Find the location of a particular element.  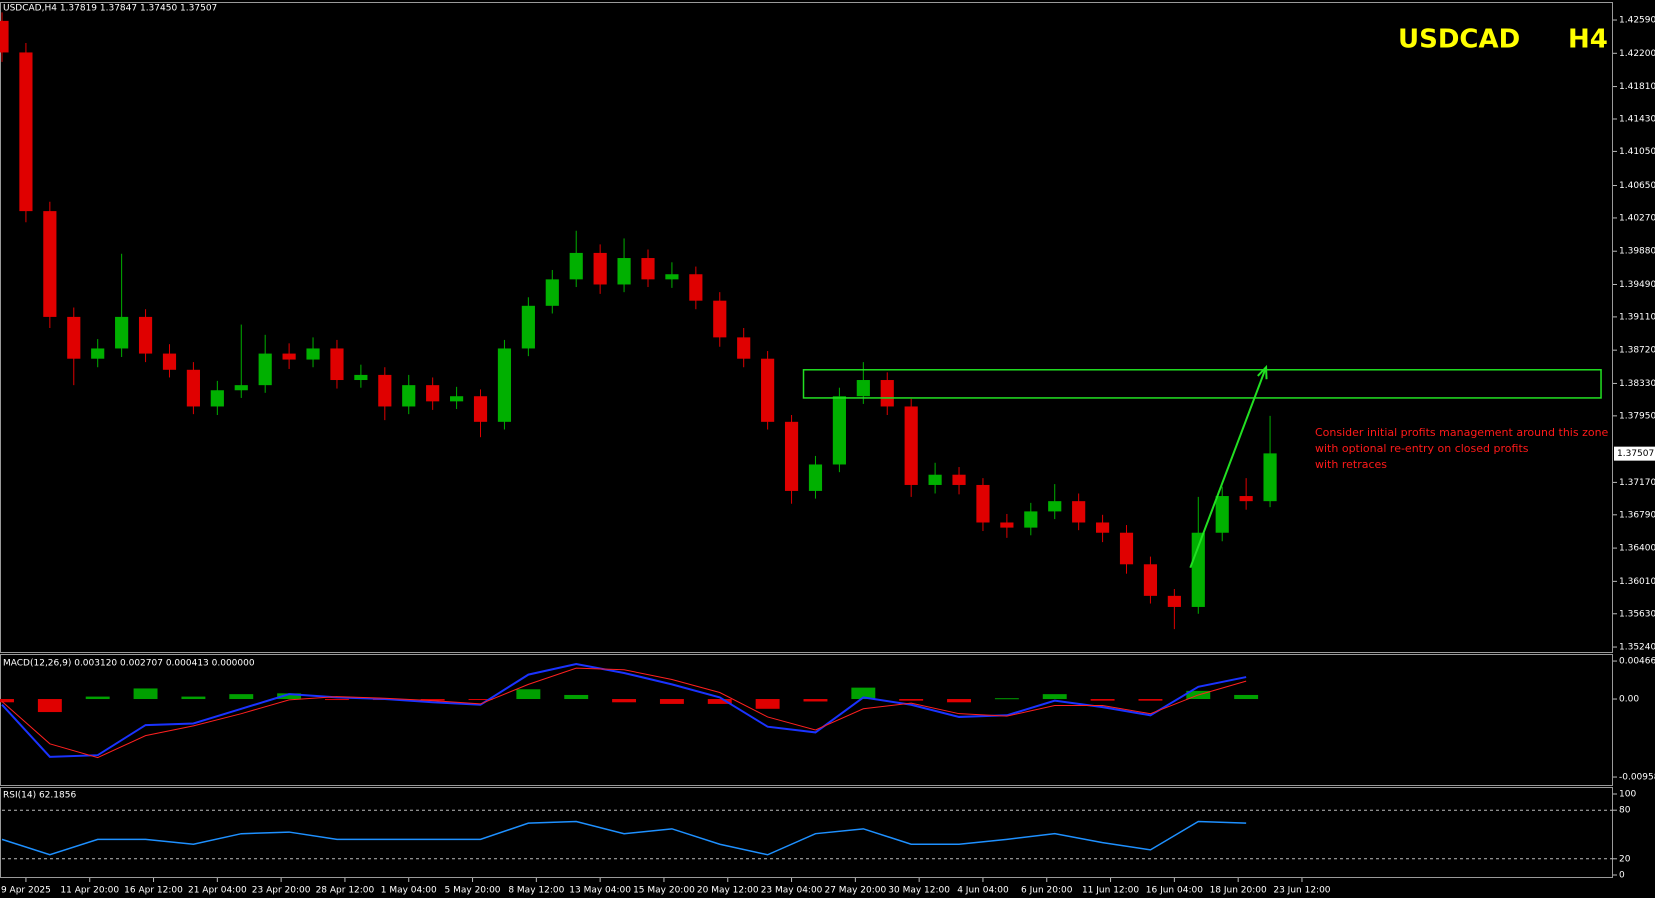

macd-main-line is located at coordinates (624, 710).